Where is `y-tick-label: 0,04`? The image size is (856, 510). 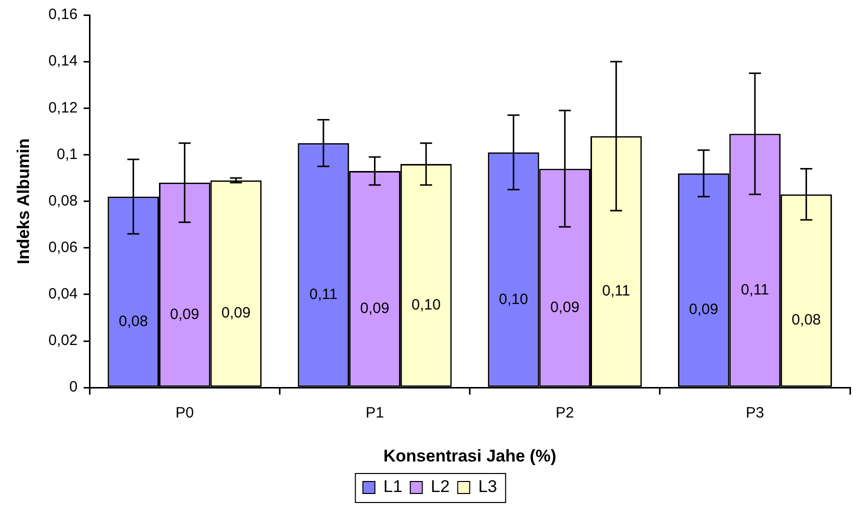
y-tick-label: 0,04 is located at coordinates (63, 294).